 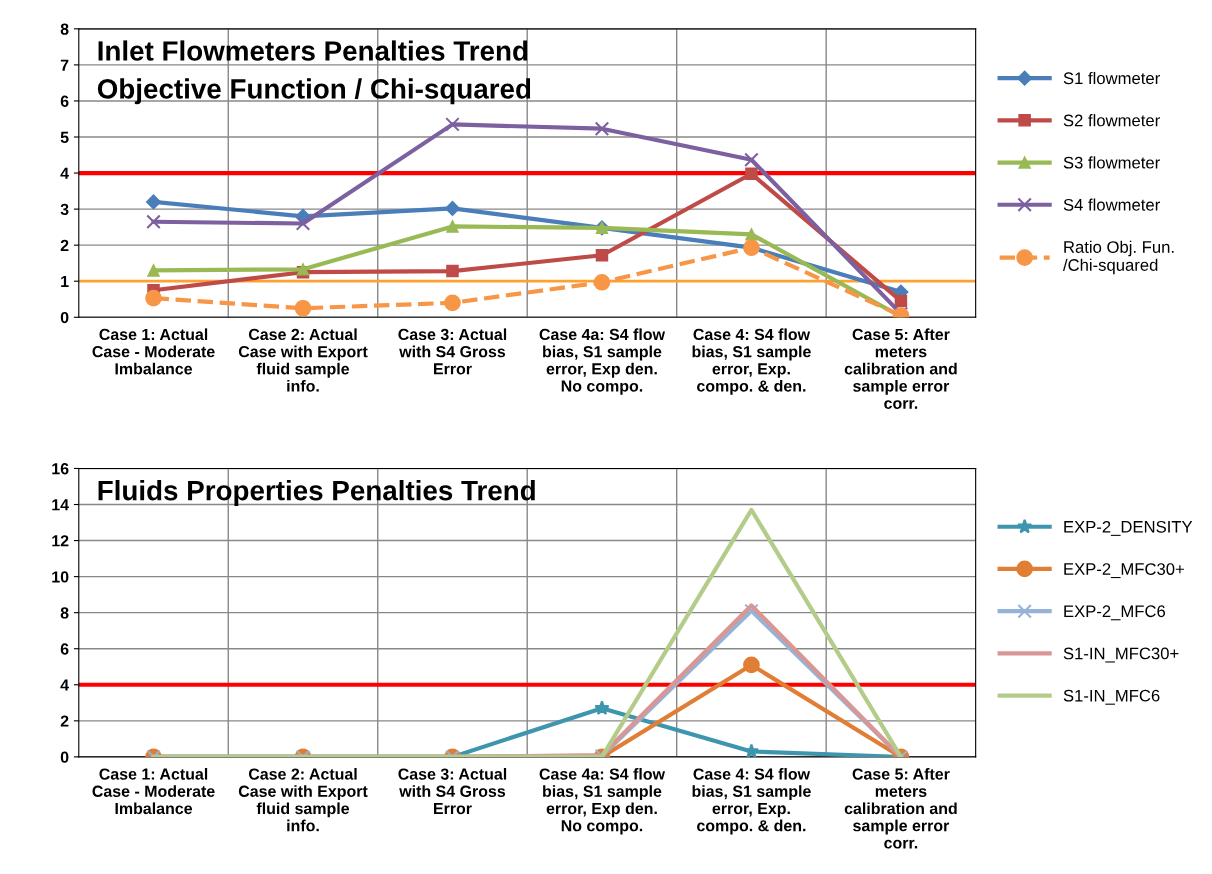 What do you see at coordinates (64, 65) in the screenshot?
I see `y-tick-label: 7` at bounding box center [64, 65].